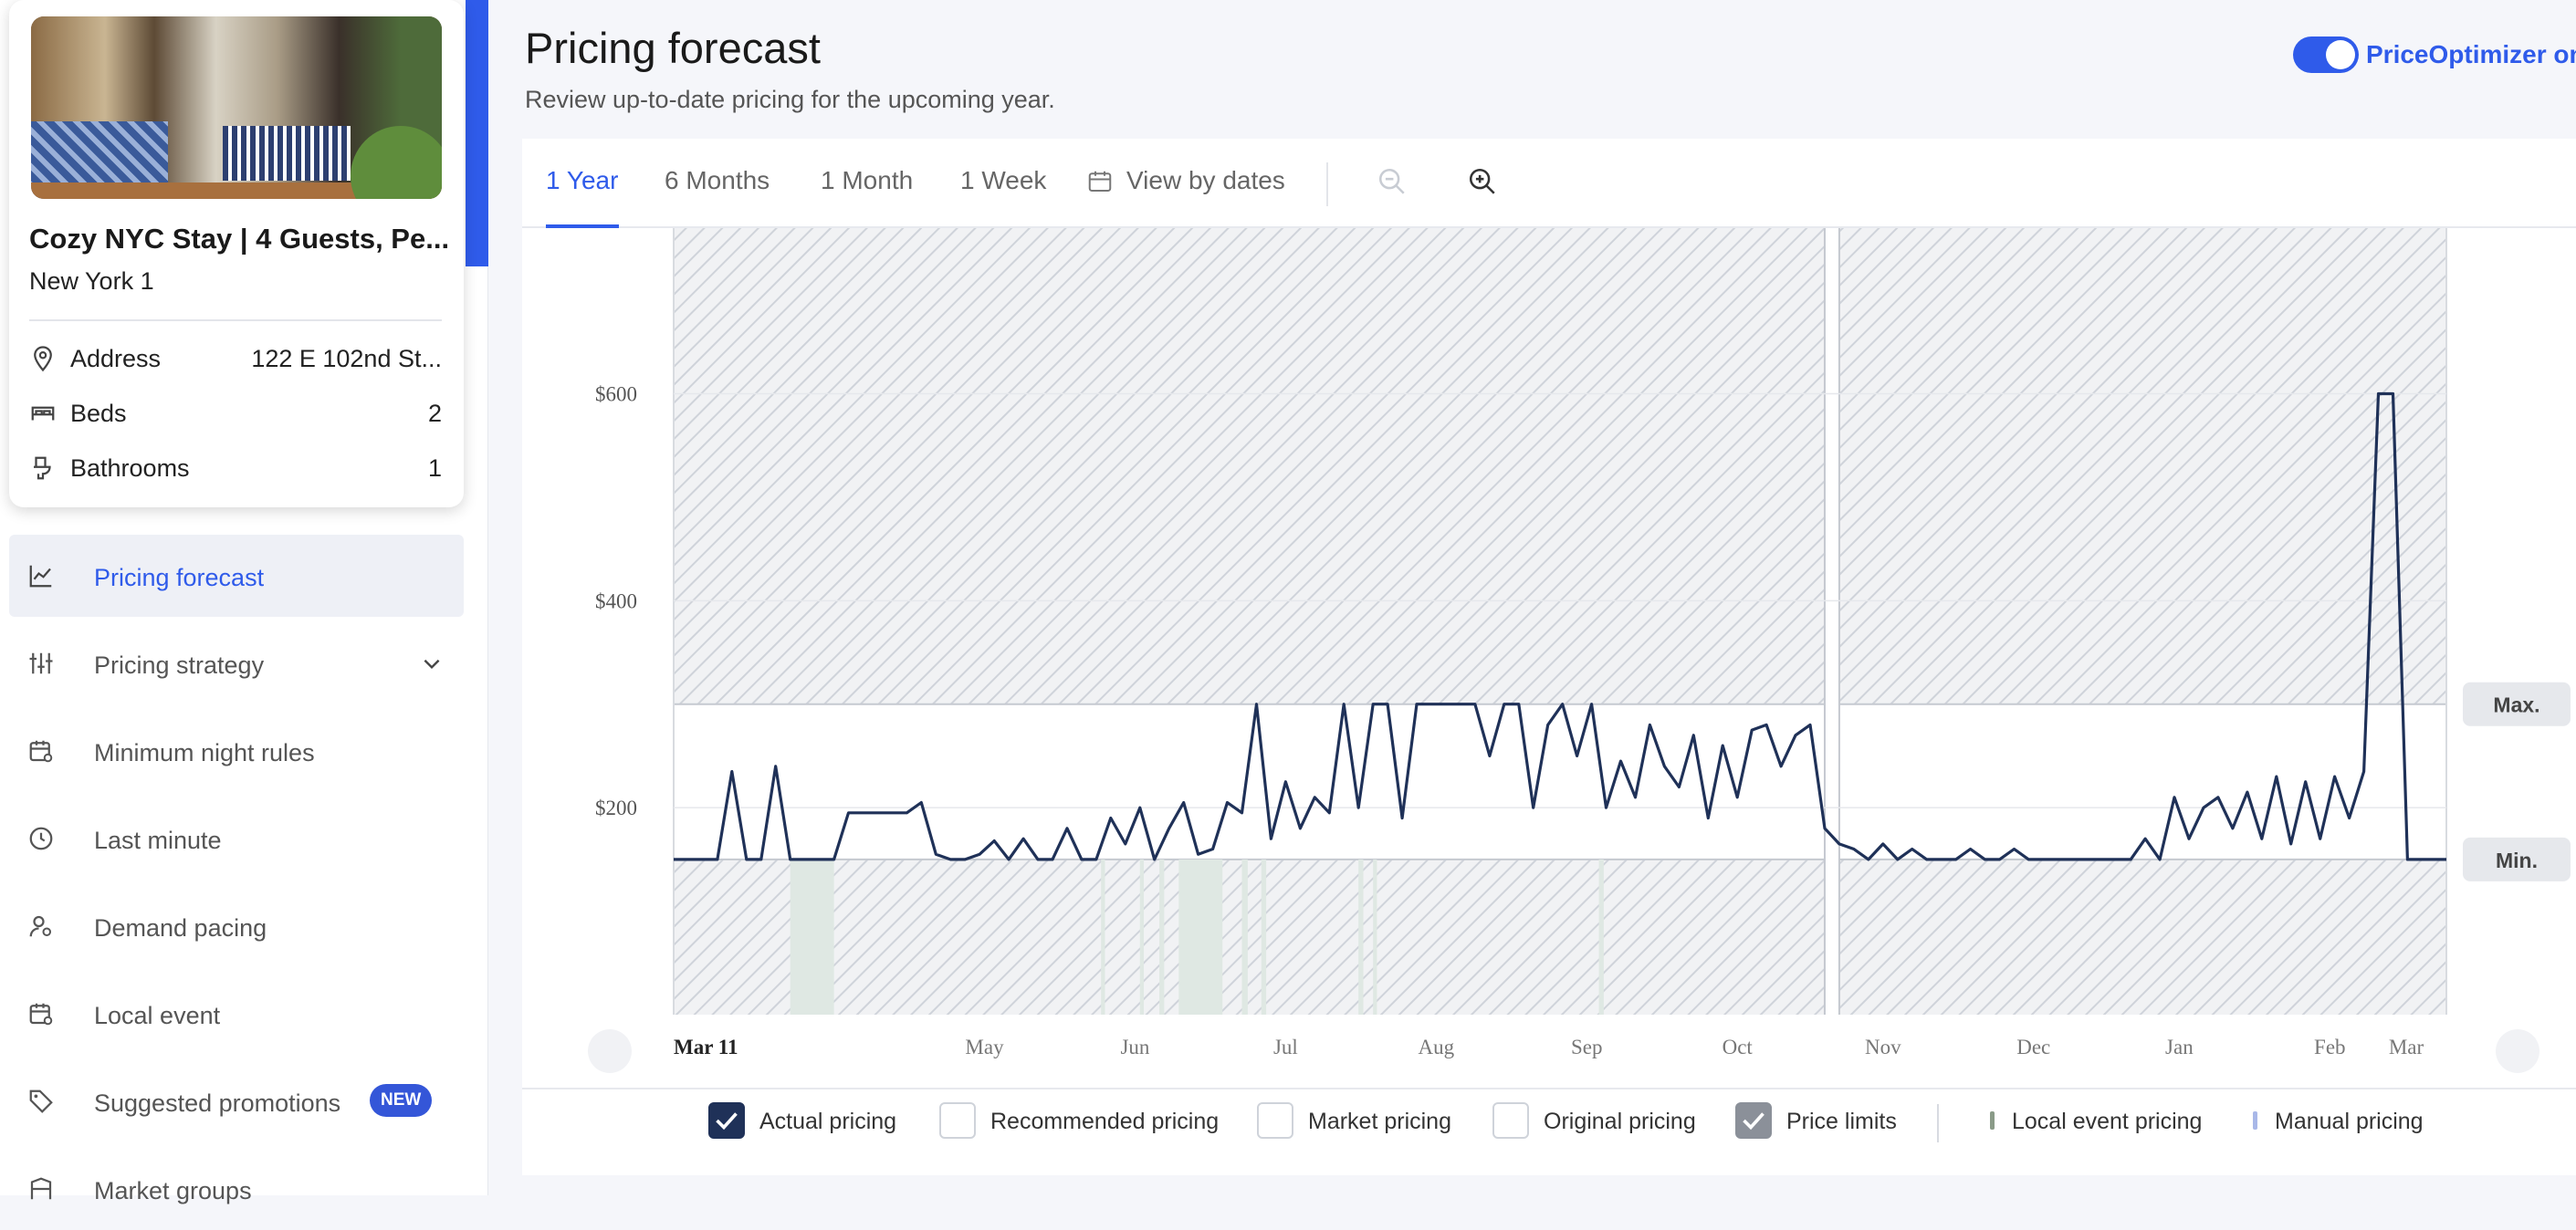  What do you see at coordinates (158, 840) in the screenshot?
I see `nav-label: Last minute` at bounding box center [158, 840].